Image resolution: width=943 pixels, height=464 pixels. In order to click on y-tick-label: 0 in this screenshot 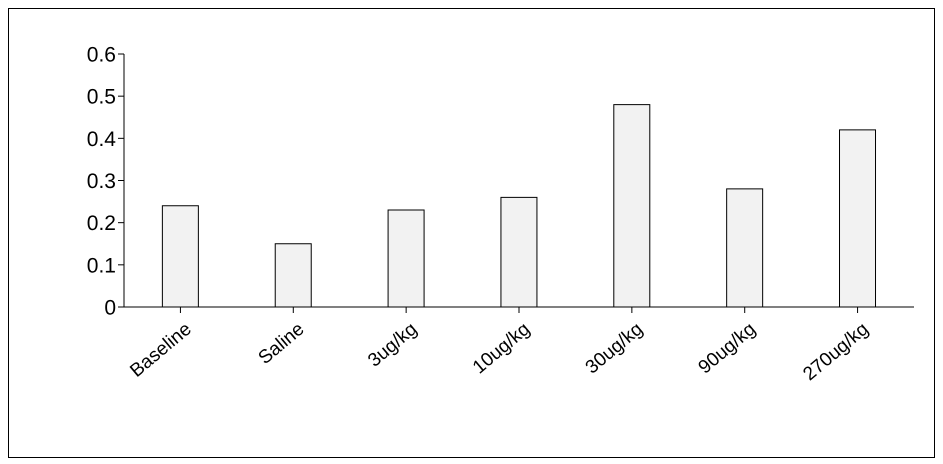, I will do `click(110, 308)`.